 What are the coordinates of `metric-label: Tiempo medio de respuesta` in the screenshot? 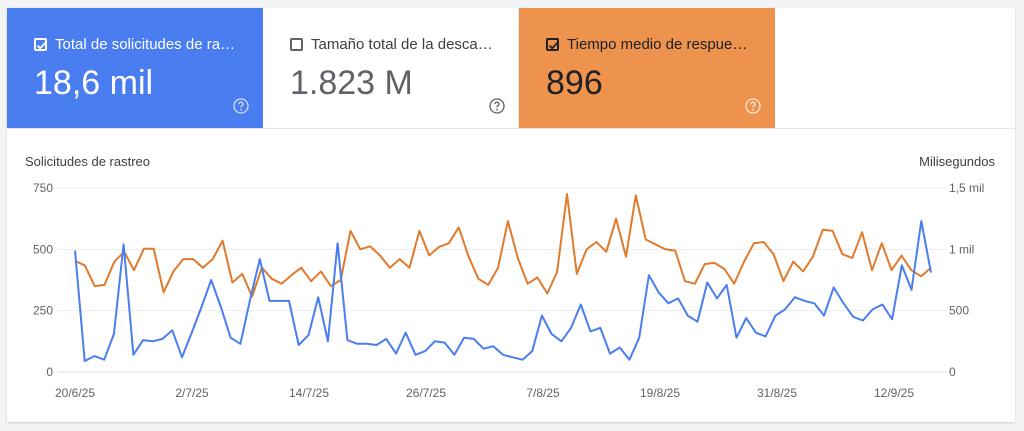 It's located at (659, 44).